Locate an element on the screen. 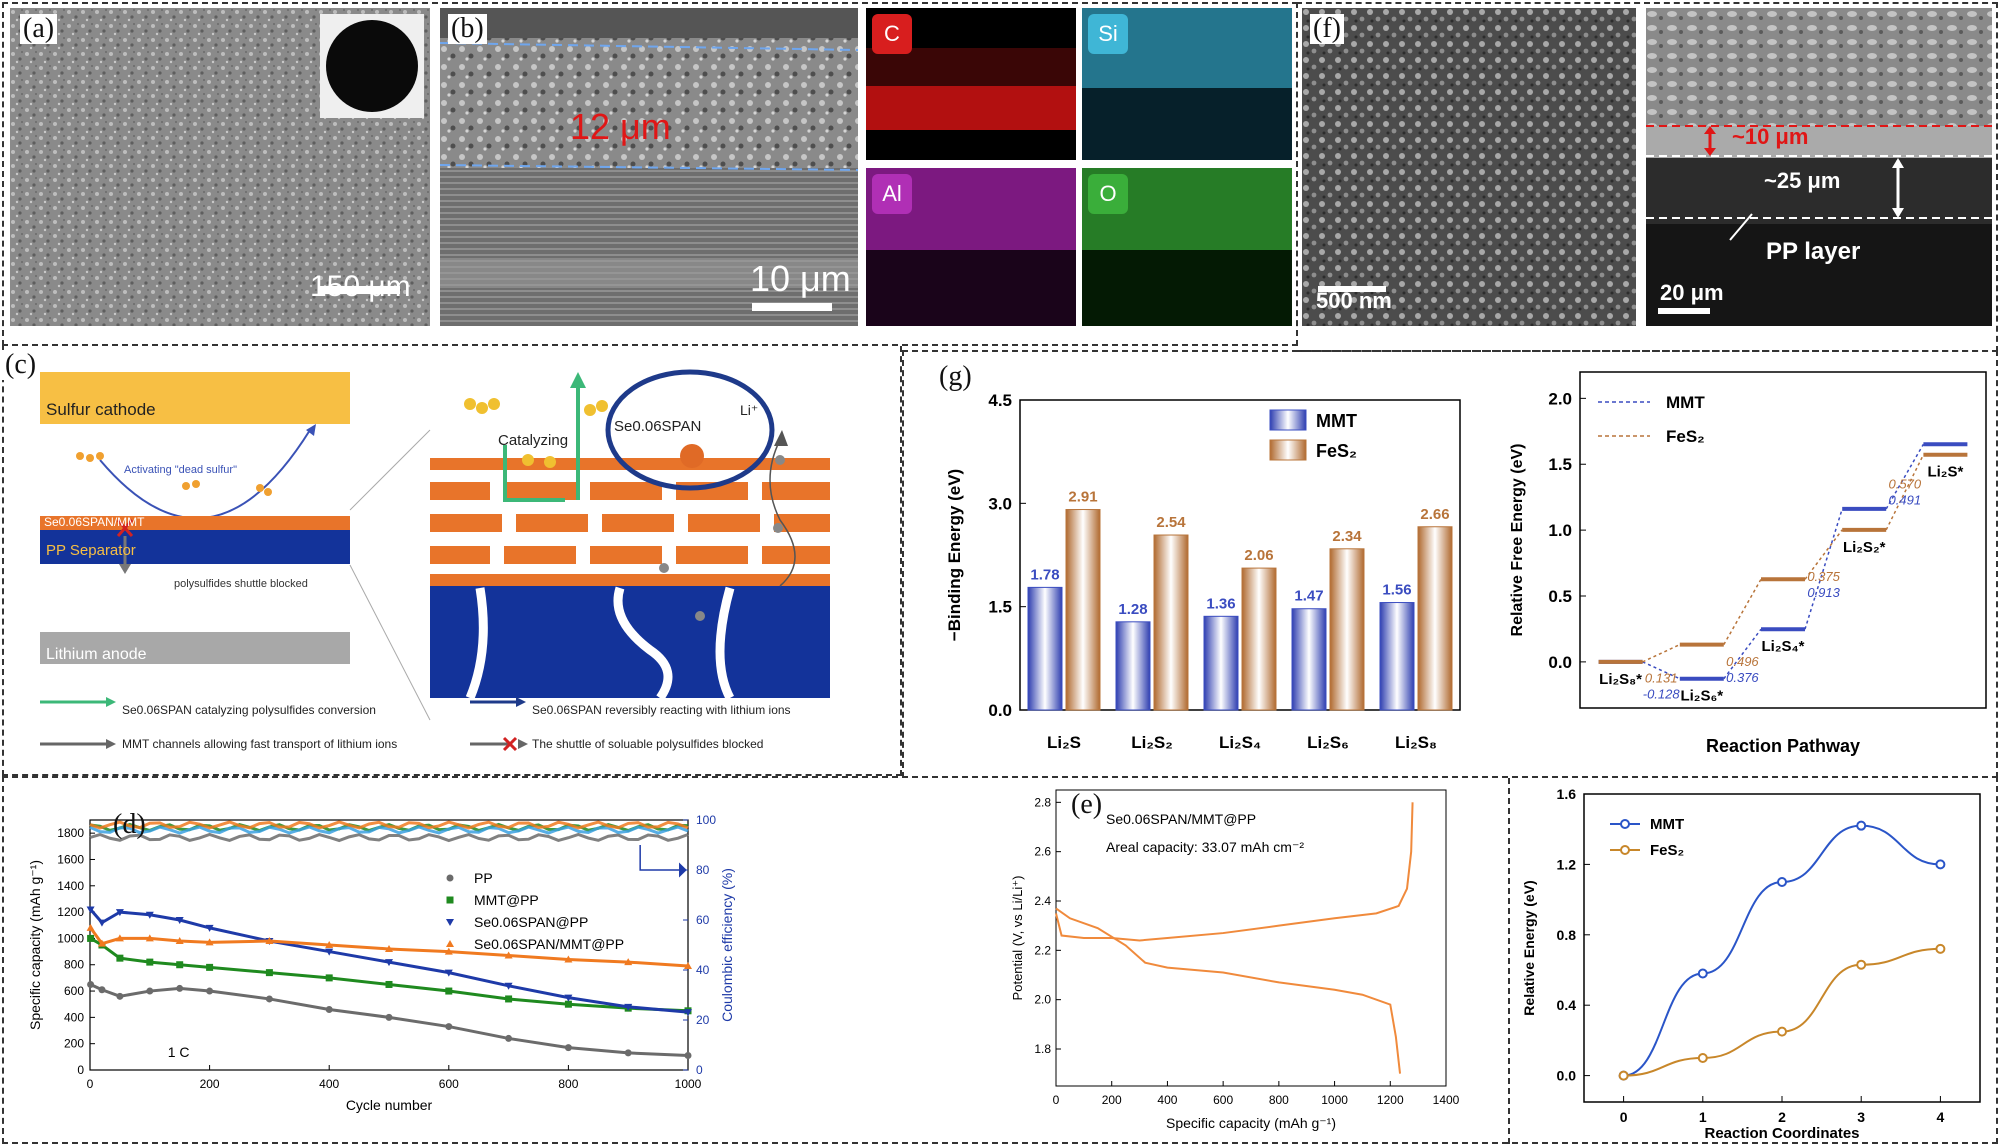 This screenshot has width=2000, height=1146. scale-bar-b: 10 μm is located at coordinates (800, 278).